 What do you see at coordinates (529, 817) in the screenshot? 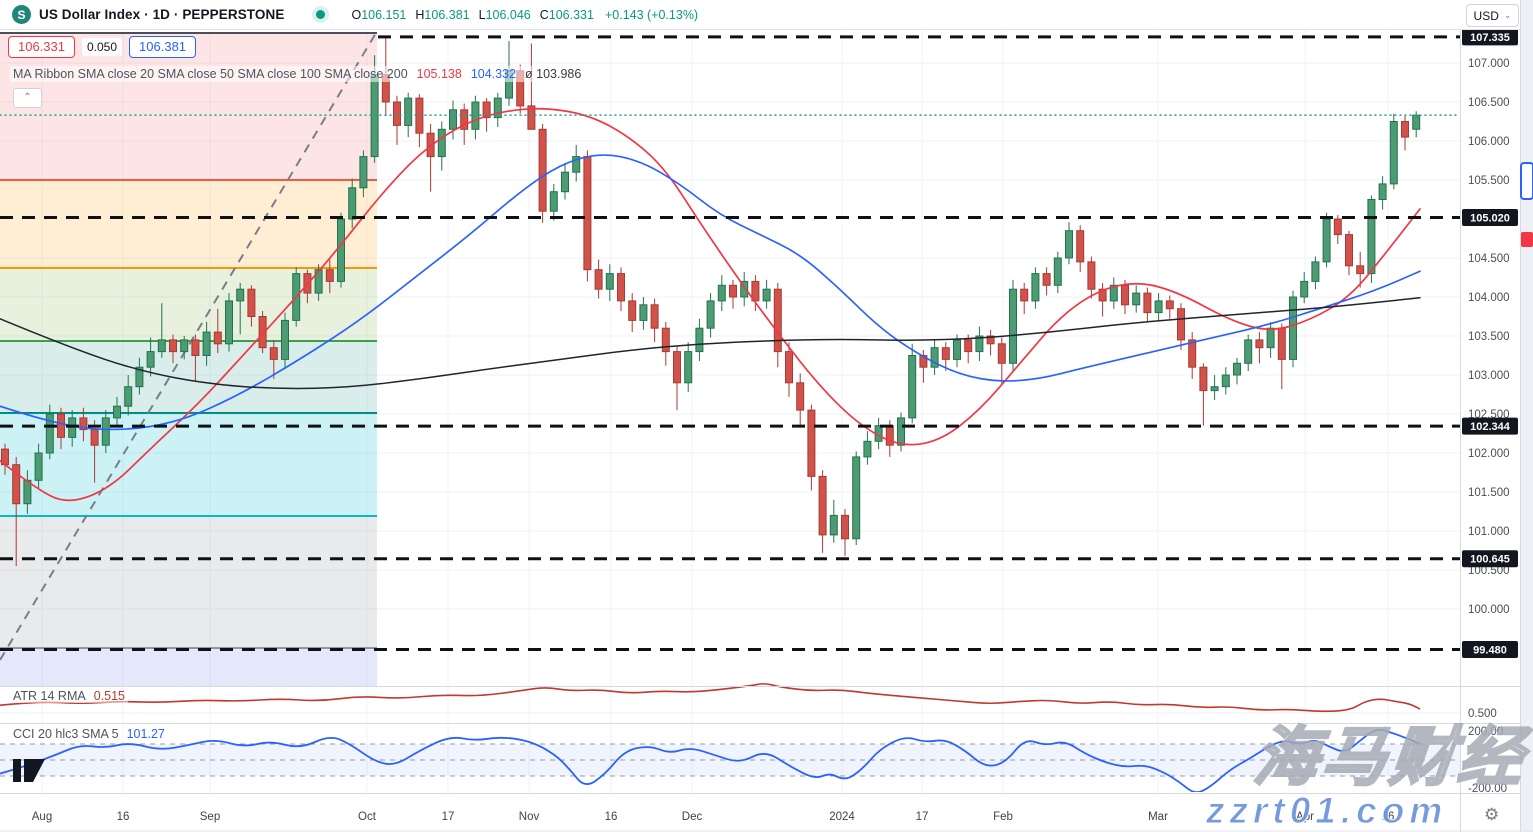
I see `svg-text: Nov` at bounding box center [529, 817].